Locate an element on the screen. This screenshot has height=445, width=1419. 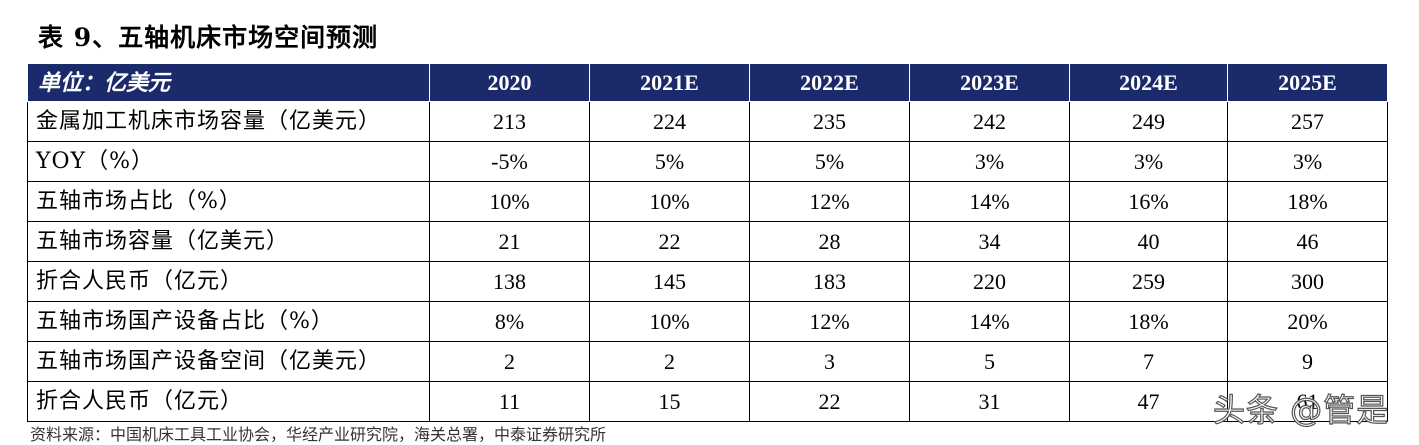
unit-header-cell: 单位：亿美元 is located at coordinates (228, 82).